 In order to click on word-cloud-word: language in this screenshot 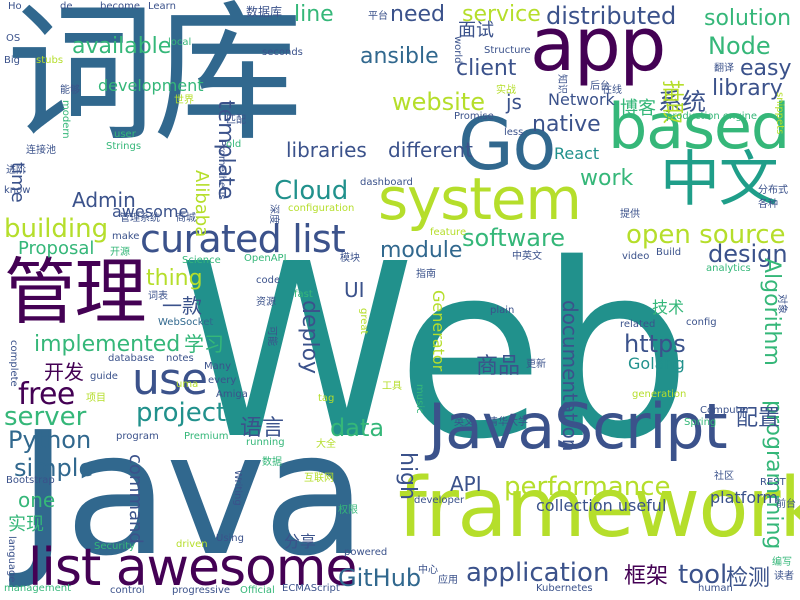, I will do `click(11, 559)`.